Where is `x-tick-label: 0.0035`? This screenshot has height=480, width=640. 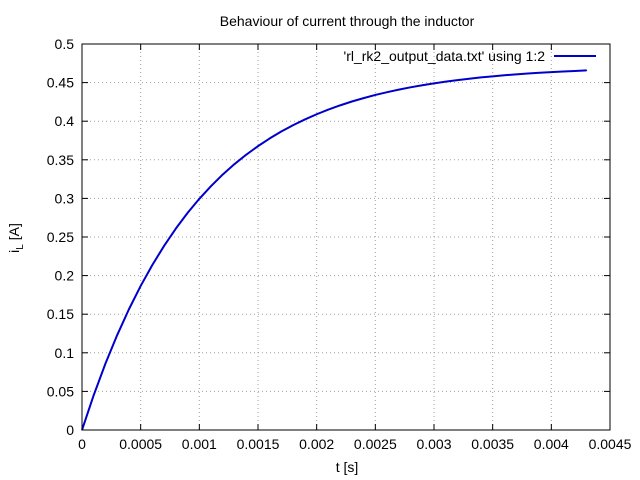 x-tick-label: 0.0035 is located at coordinates (492, 444).